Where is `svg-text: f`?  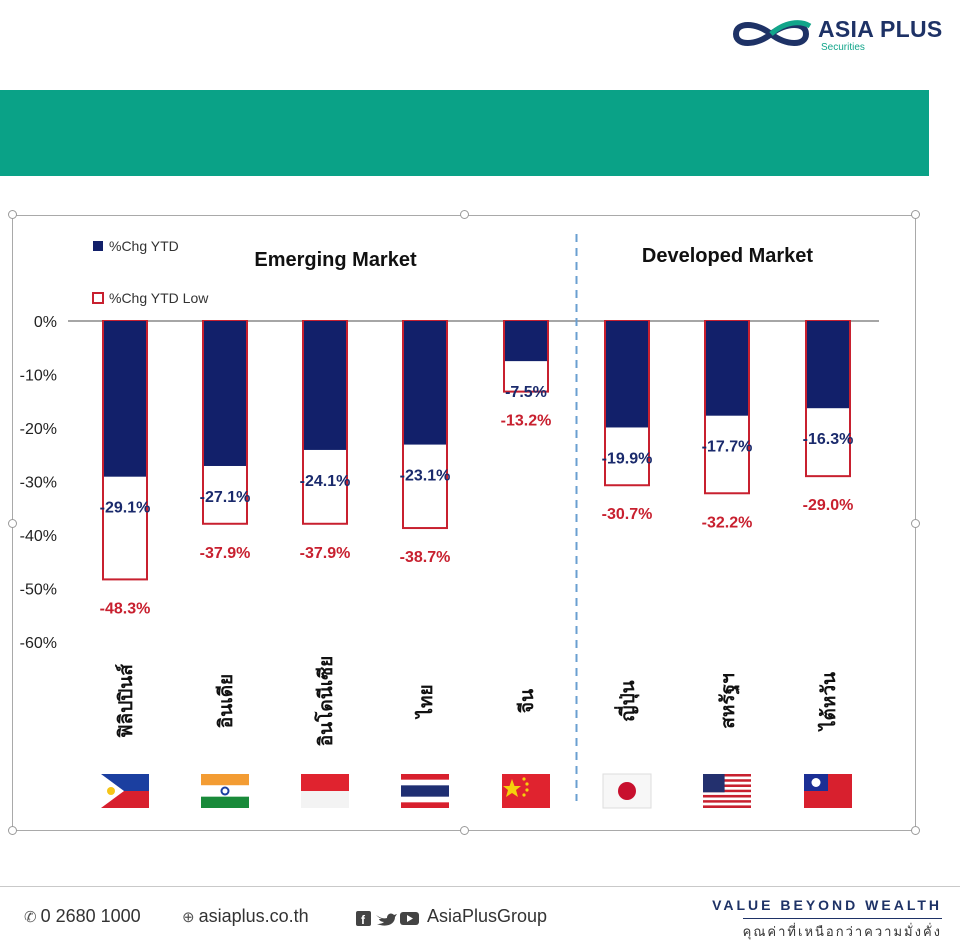 svg-text: f is located at coordinates (363, 920).